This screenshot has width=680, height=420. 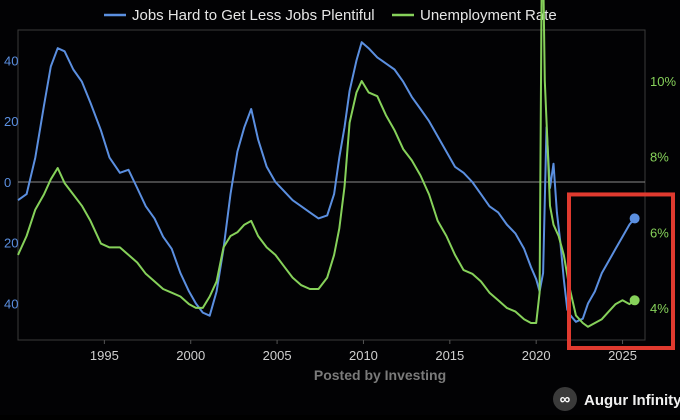 I want to click on x-axis-ticks: 1995 2000 2005 2010 2015 2020 2025, so click(x=363, y=351).